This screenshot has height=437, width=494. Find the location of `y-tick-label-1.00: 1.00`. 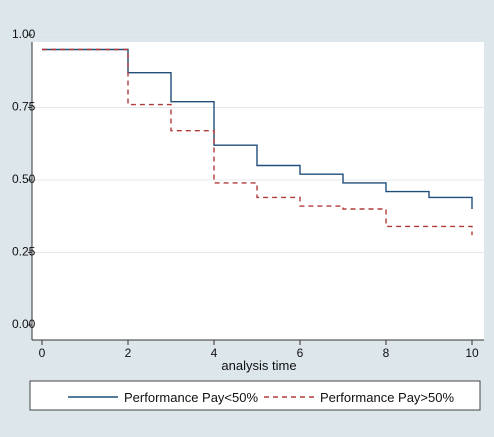

y-tick-label-1.00: 1.00 is located at coordinates (24, 34).